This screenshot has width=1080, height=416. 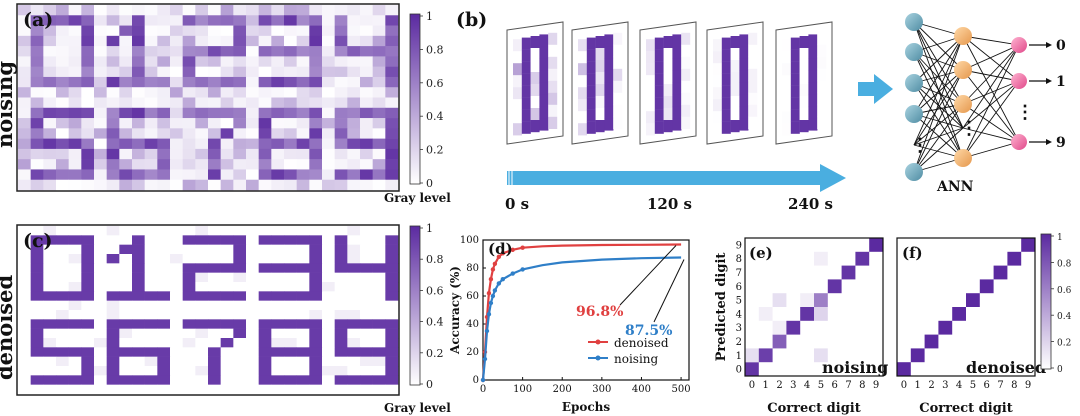 What do you see at coordinates (429, 16) in the screenshot?
I see `colorbar-tick-label: 1` at bounding box center [429, 16].